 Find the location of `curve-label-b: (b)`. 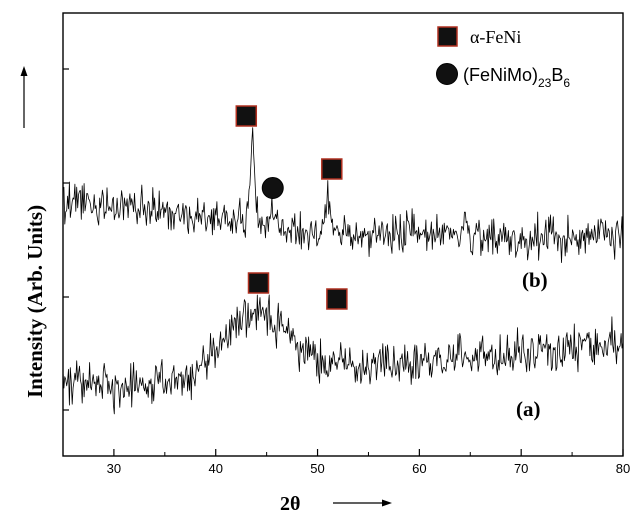

curve-label-b: (b) is located at coordinates (535, 280).